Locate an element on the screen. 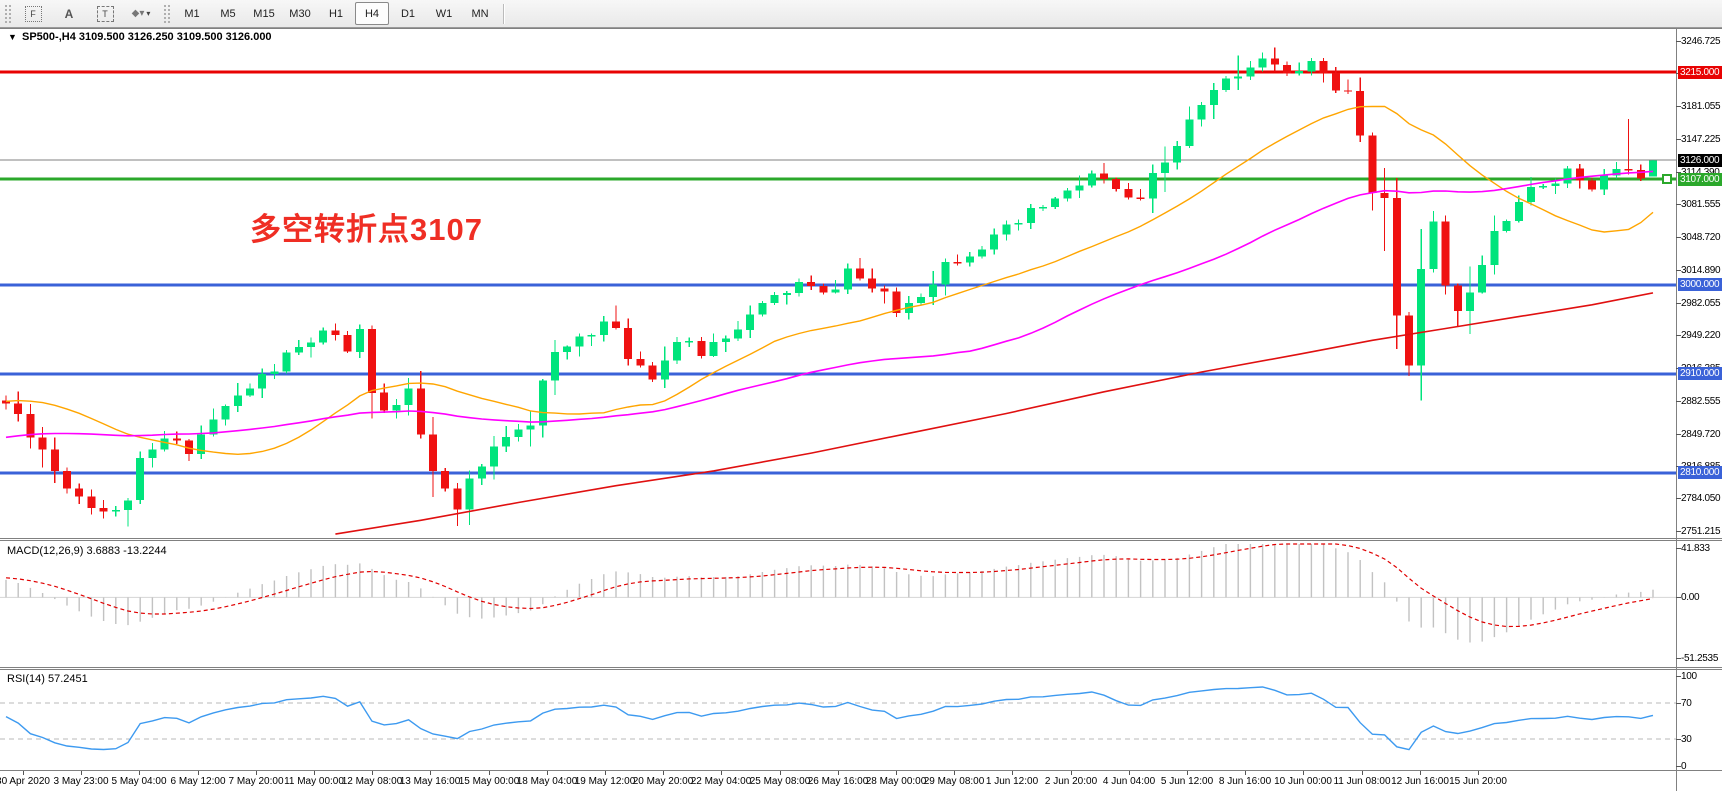 This screenshot has width=1722, height=791. time-axis-label: 8 Jun 16:00 is located at coordinates (1245, 781).